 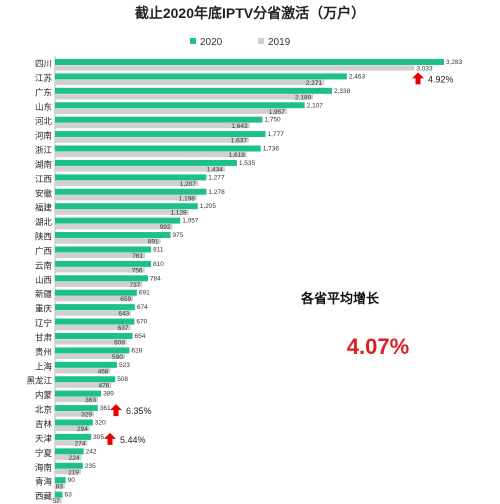 What do you see at coordinates (43, 265) in the screenshot?
I see `category-label: 云南` at bounding box center [43, 265].